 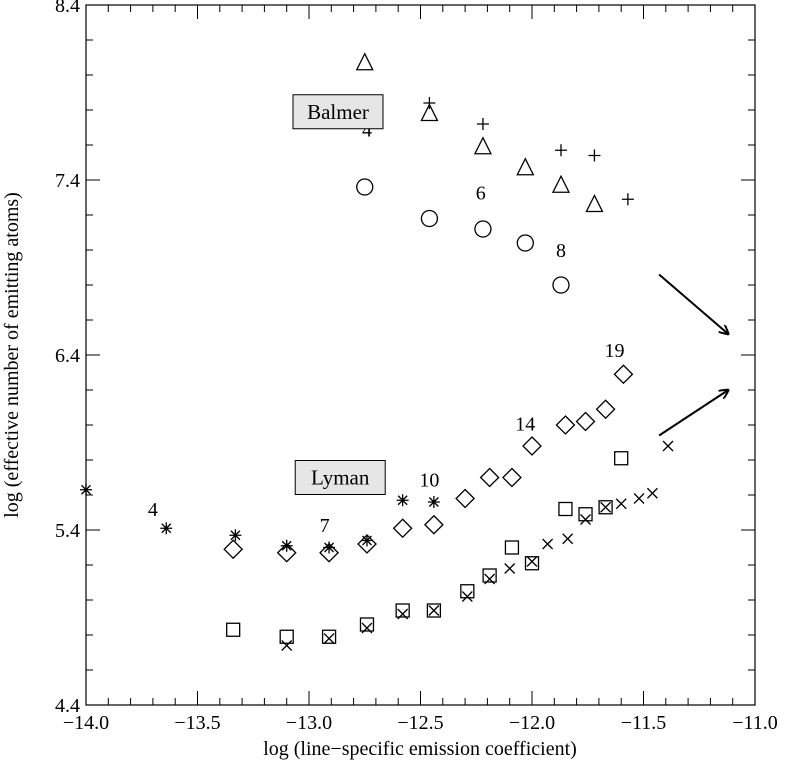 What do you see at coordinates (67, 706) in the screenshot?
I see `y-tick-label: 4.4` at bounding box center [67, 706].